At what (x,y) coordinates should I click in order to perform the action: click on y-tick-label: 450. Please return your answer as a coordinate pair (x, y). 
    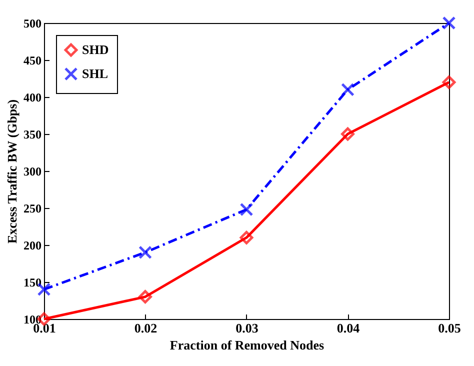
    Looking at the image, I should click on (33, 61).